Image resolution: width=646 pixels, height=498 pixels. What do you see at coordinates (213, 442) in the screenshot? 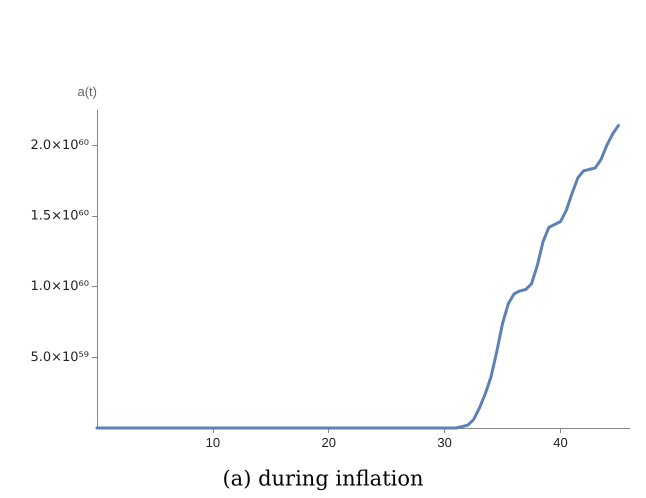
I see `x-tick-label: 10` at bounding box center [213, 442].